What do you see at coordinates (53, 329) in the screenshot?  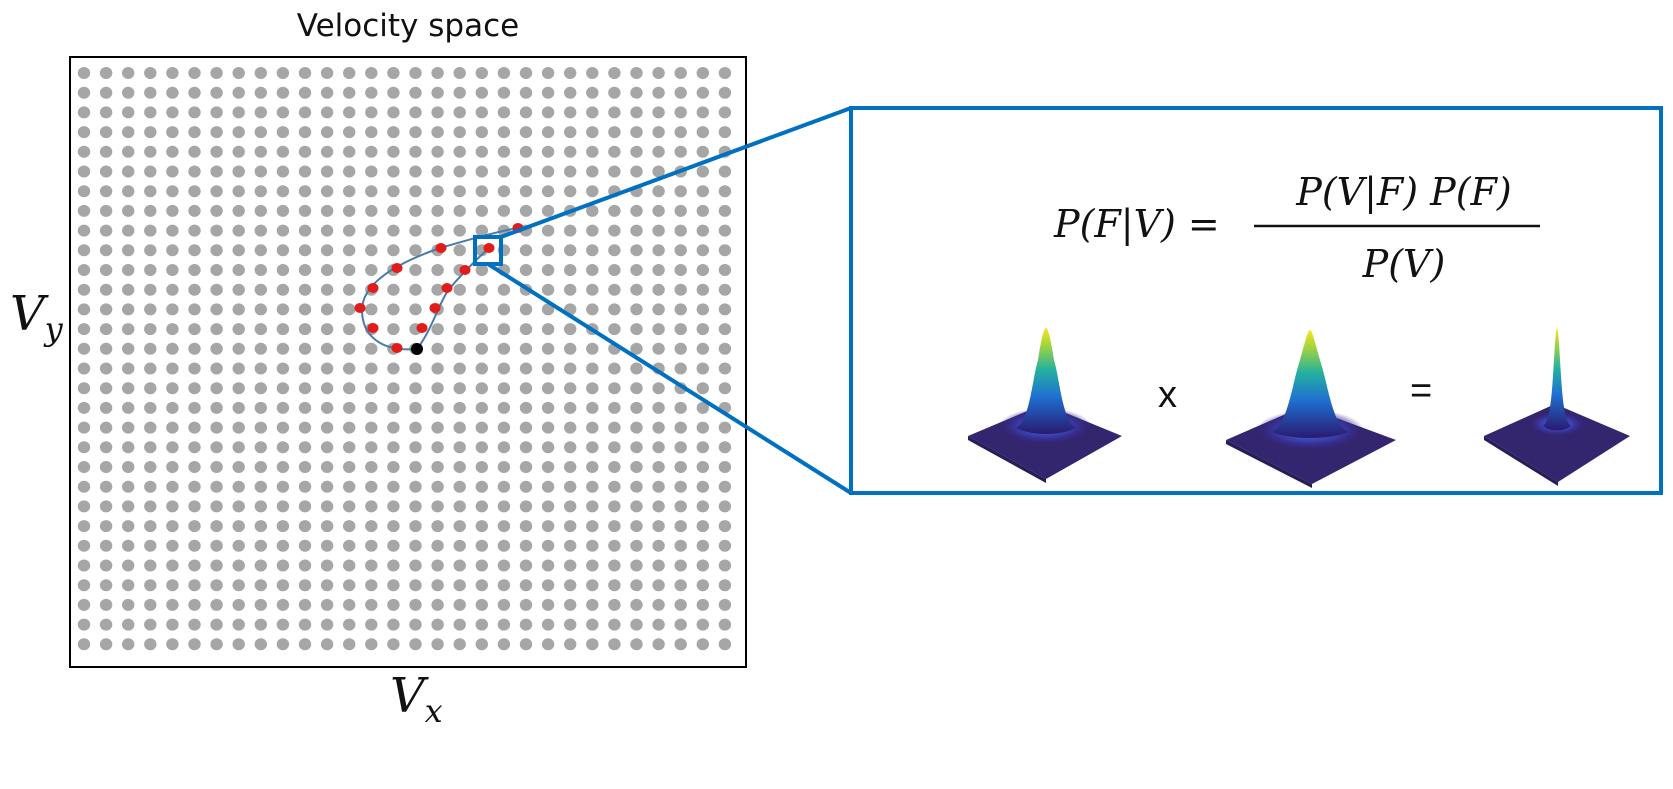 I see `y-axis-subscript: y` at bounding box center [53, 329].